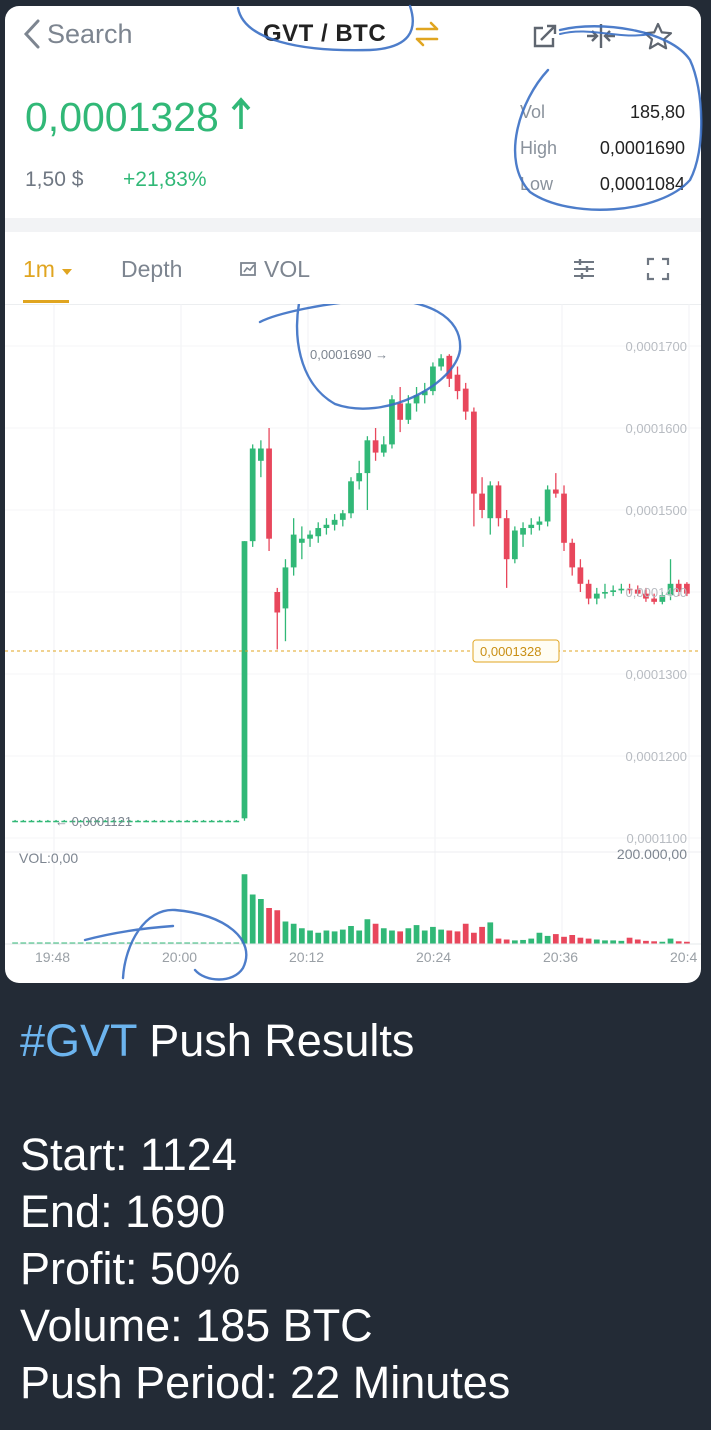 The width and height of the screenshot is (711, 1430). I want to click on y-tick-label: 0,0001600, so click(656, 428).